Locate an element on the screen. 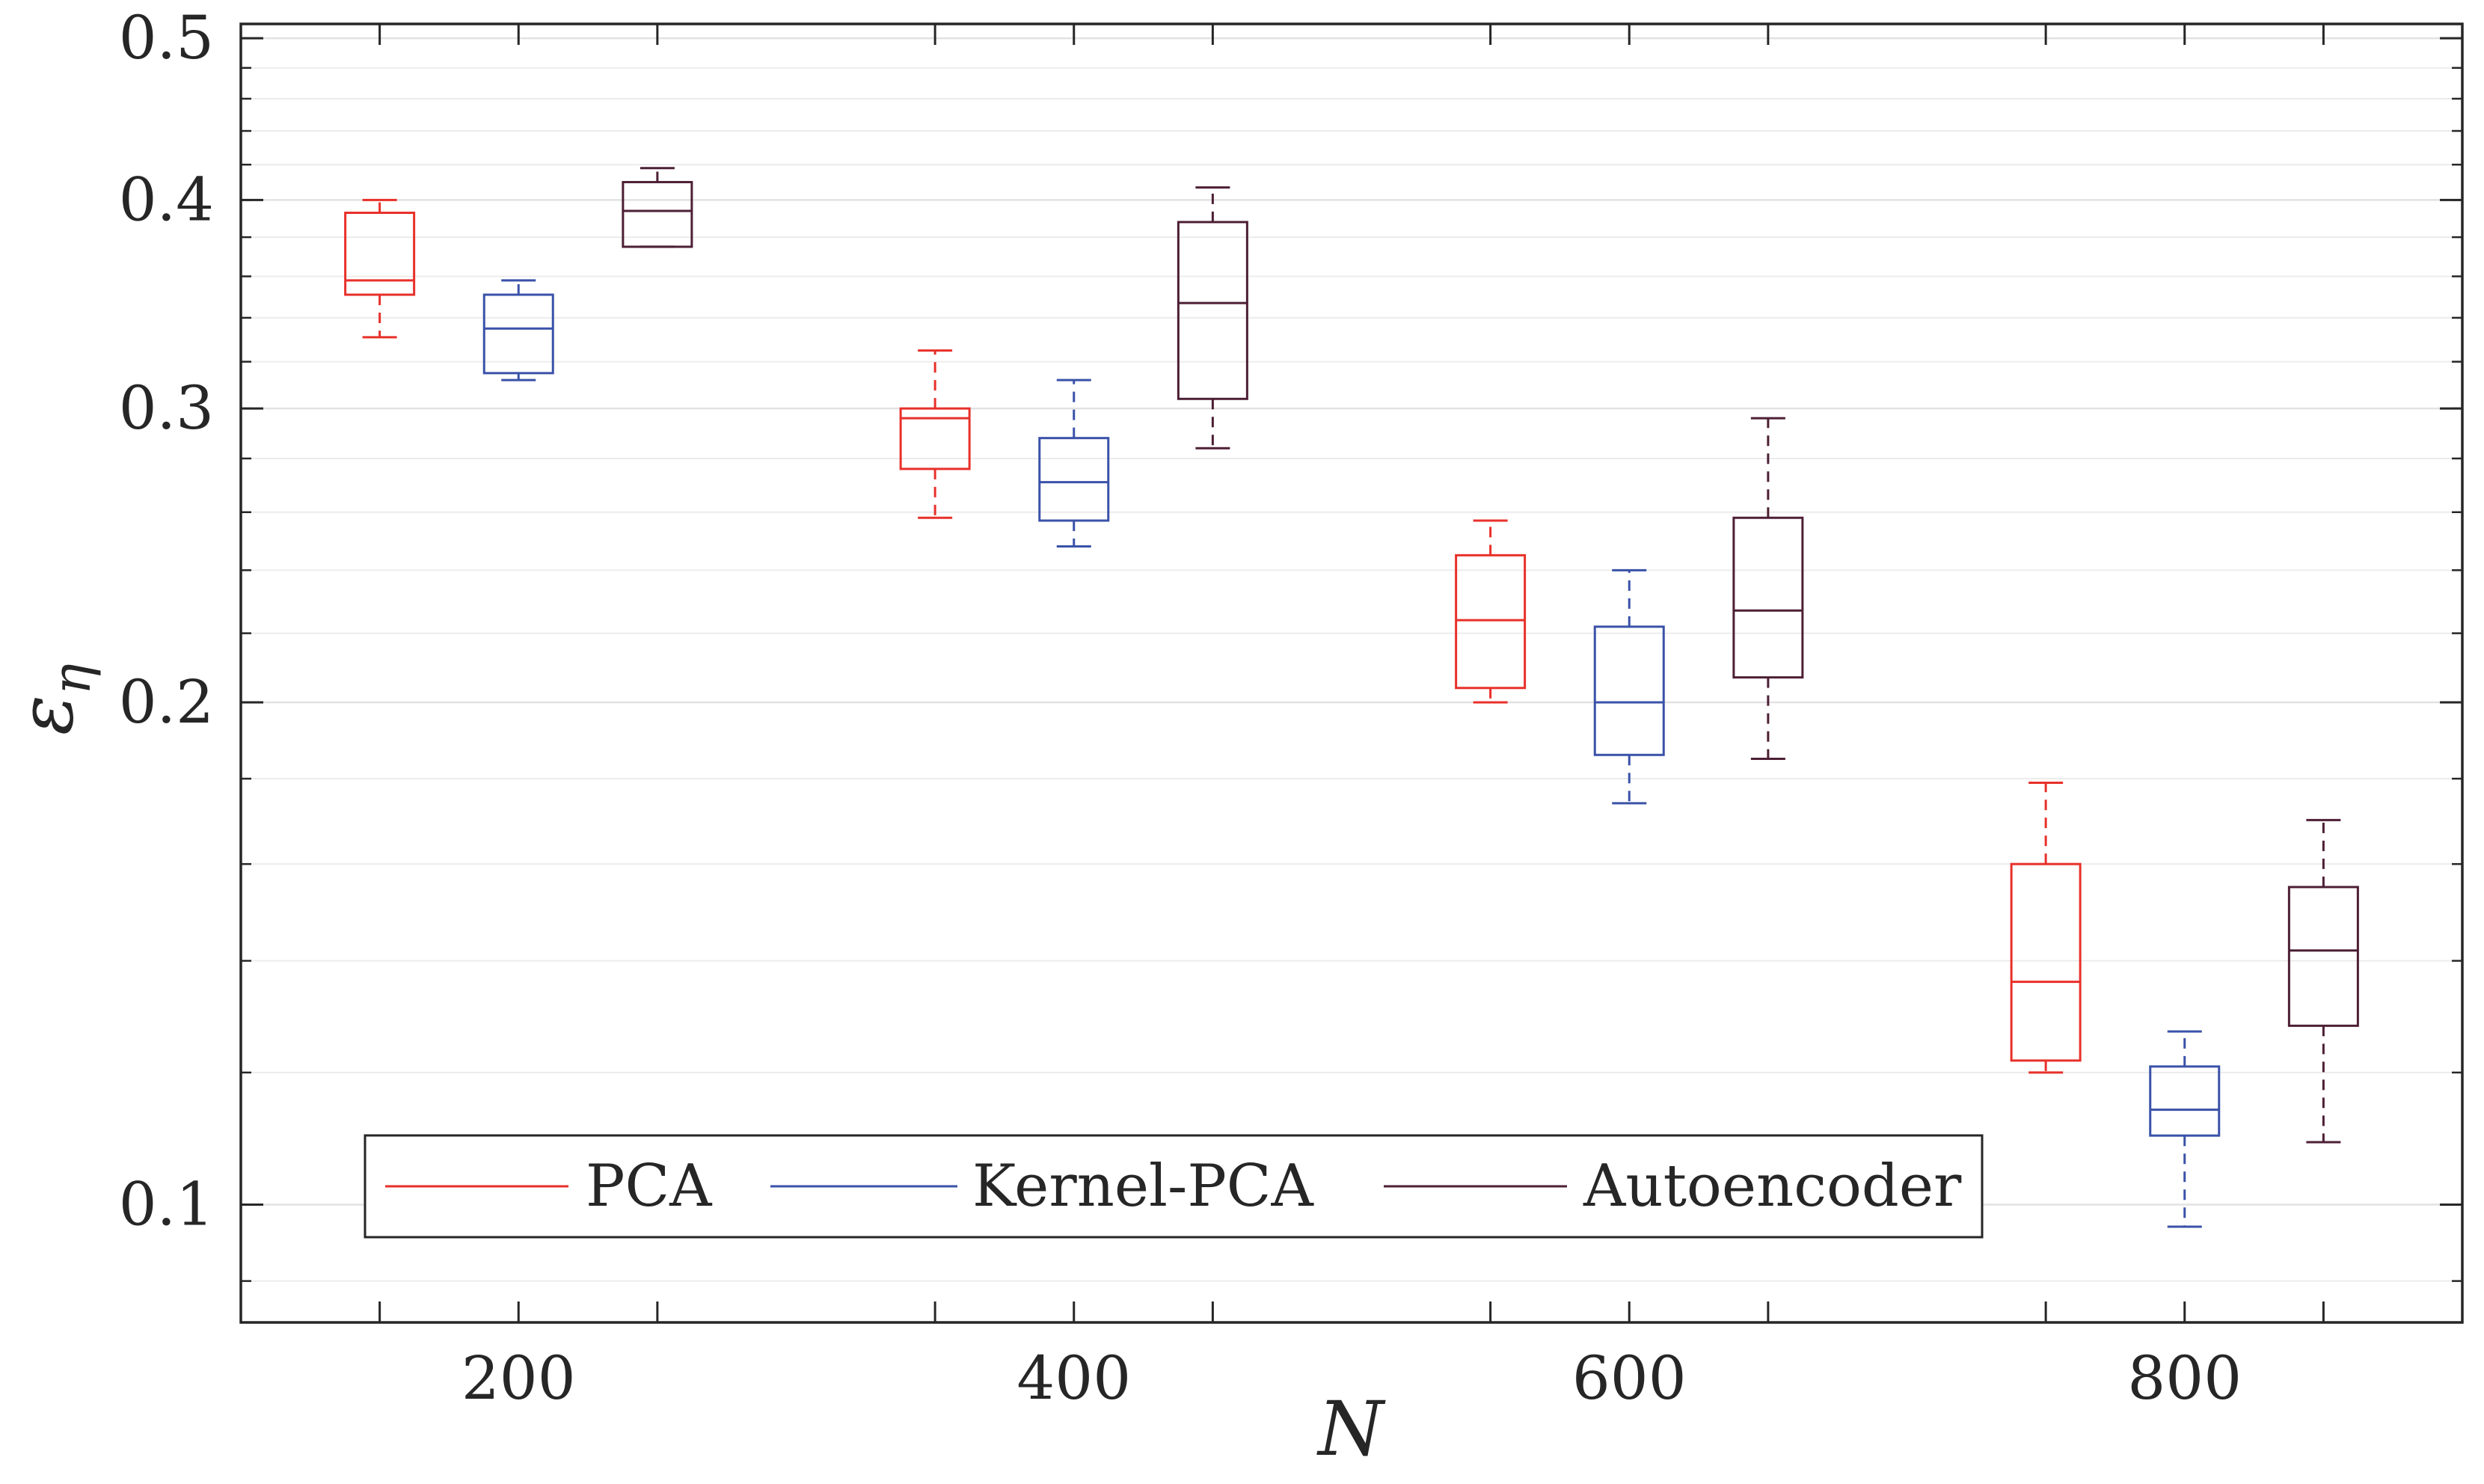 Image resolution: width=2484 pixels, height=1484 pixels. x-tick-label: 400 is located at coordinates (1073, 1378).